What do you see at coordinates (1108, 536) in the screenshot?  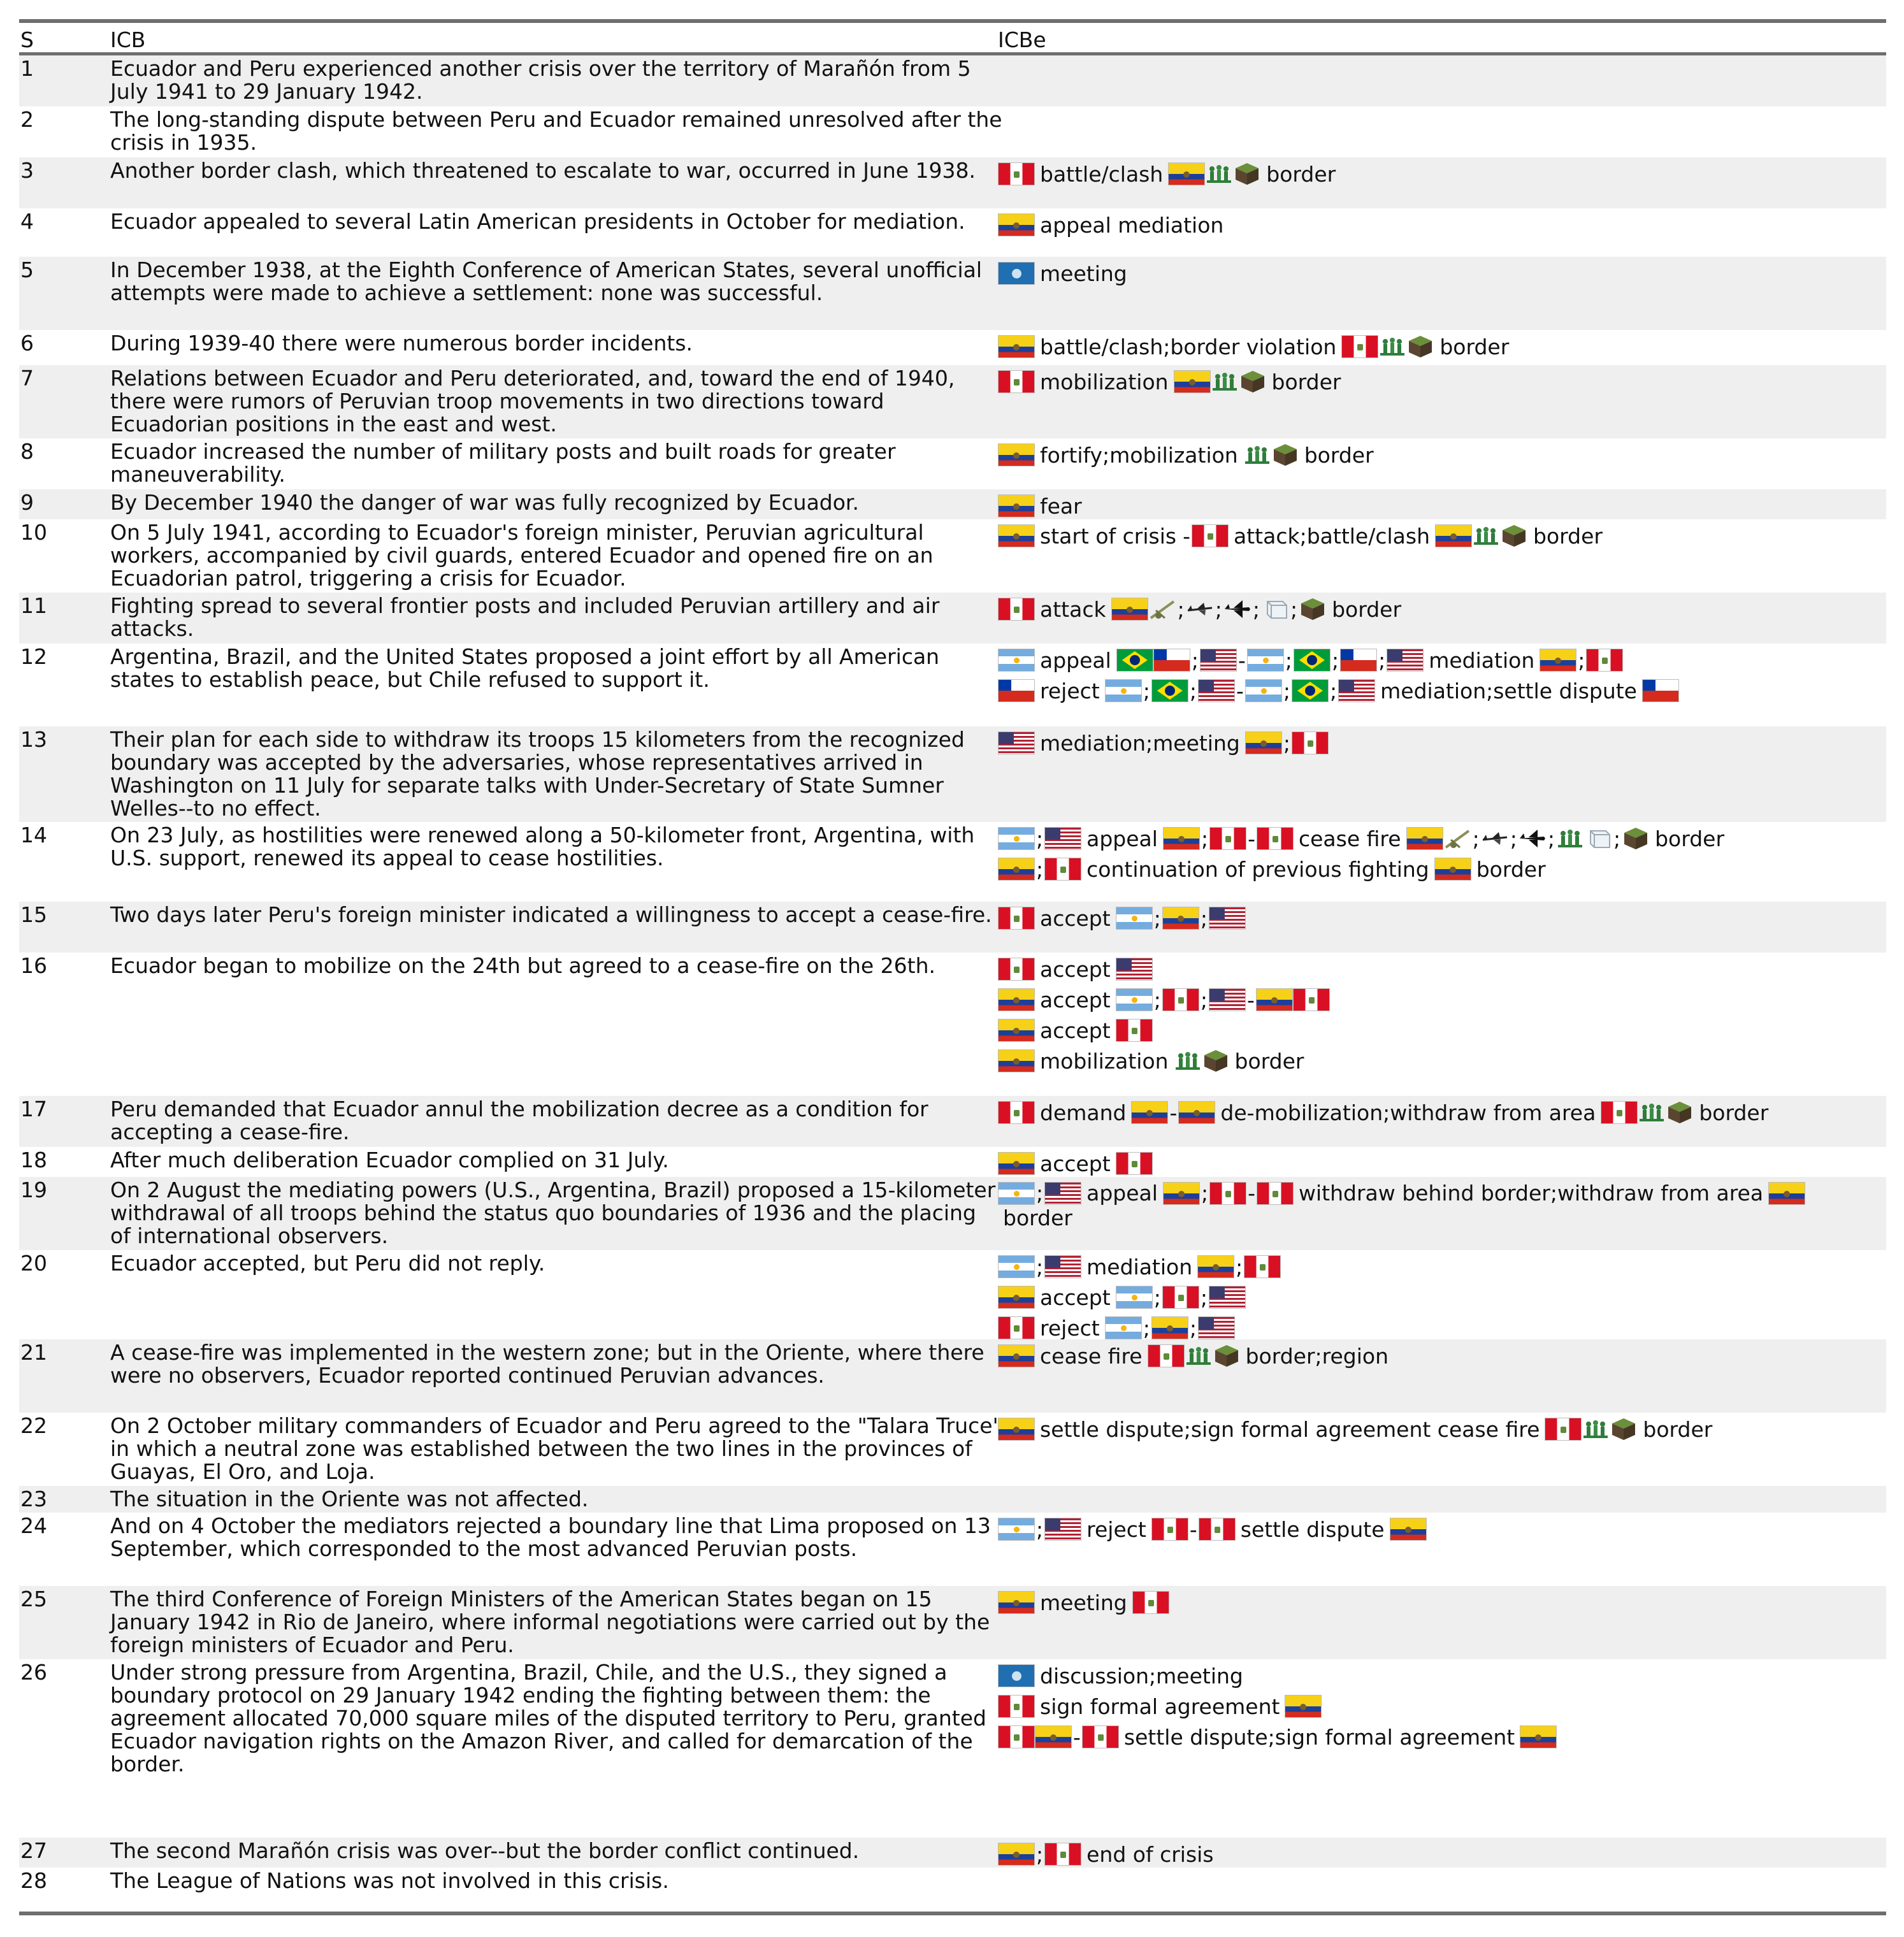 I see `event-label: start of crisis` at bounding box center [1108, 536].